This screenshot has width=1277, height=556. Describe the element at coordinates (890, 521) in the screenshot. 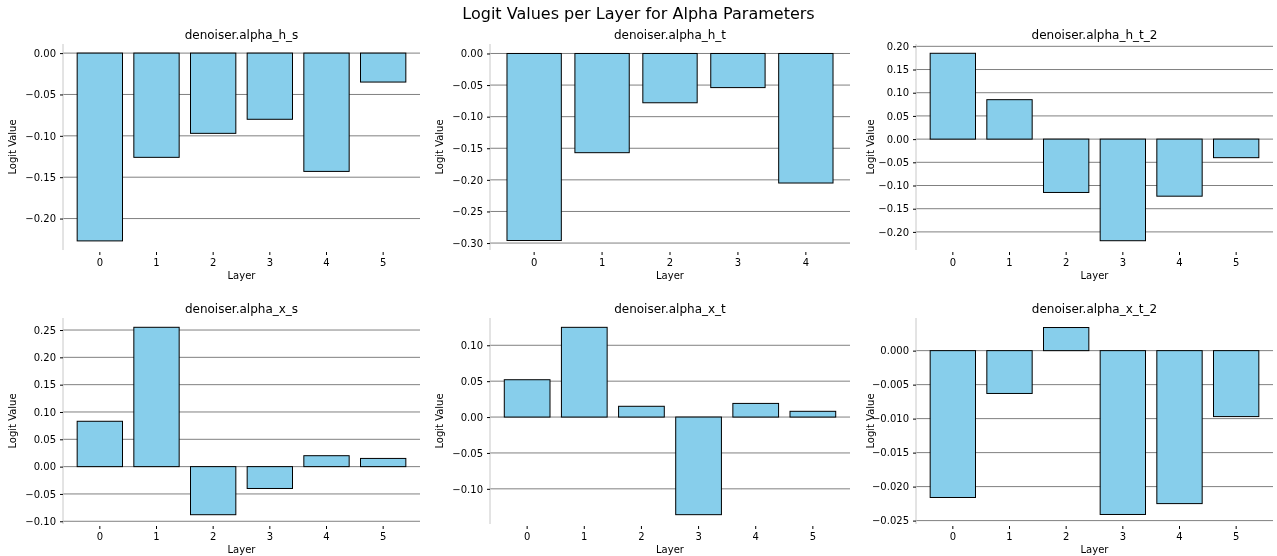

I see `y-tick-label: −0.025` at that location.